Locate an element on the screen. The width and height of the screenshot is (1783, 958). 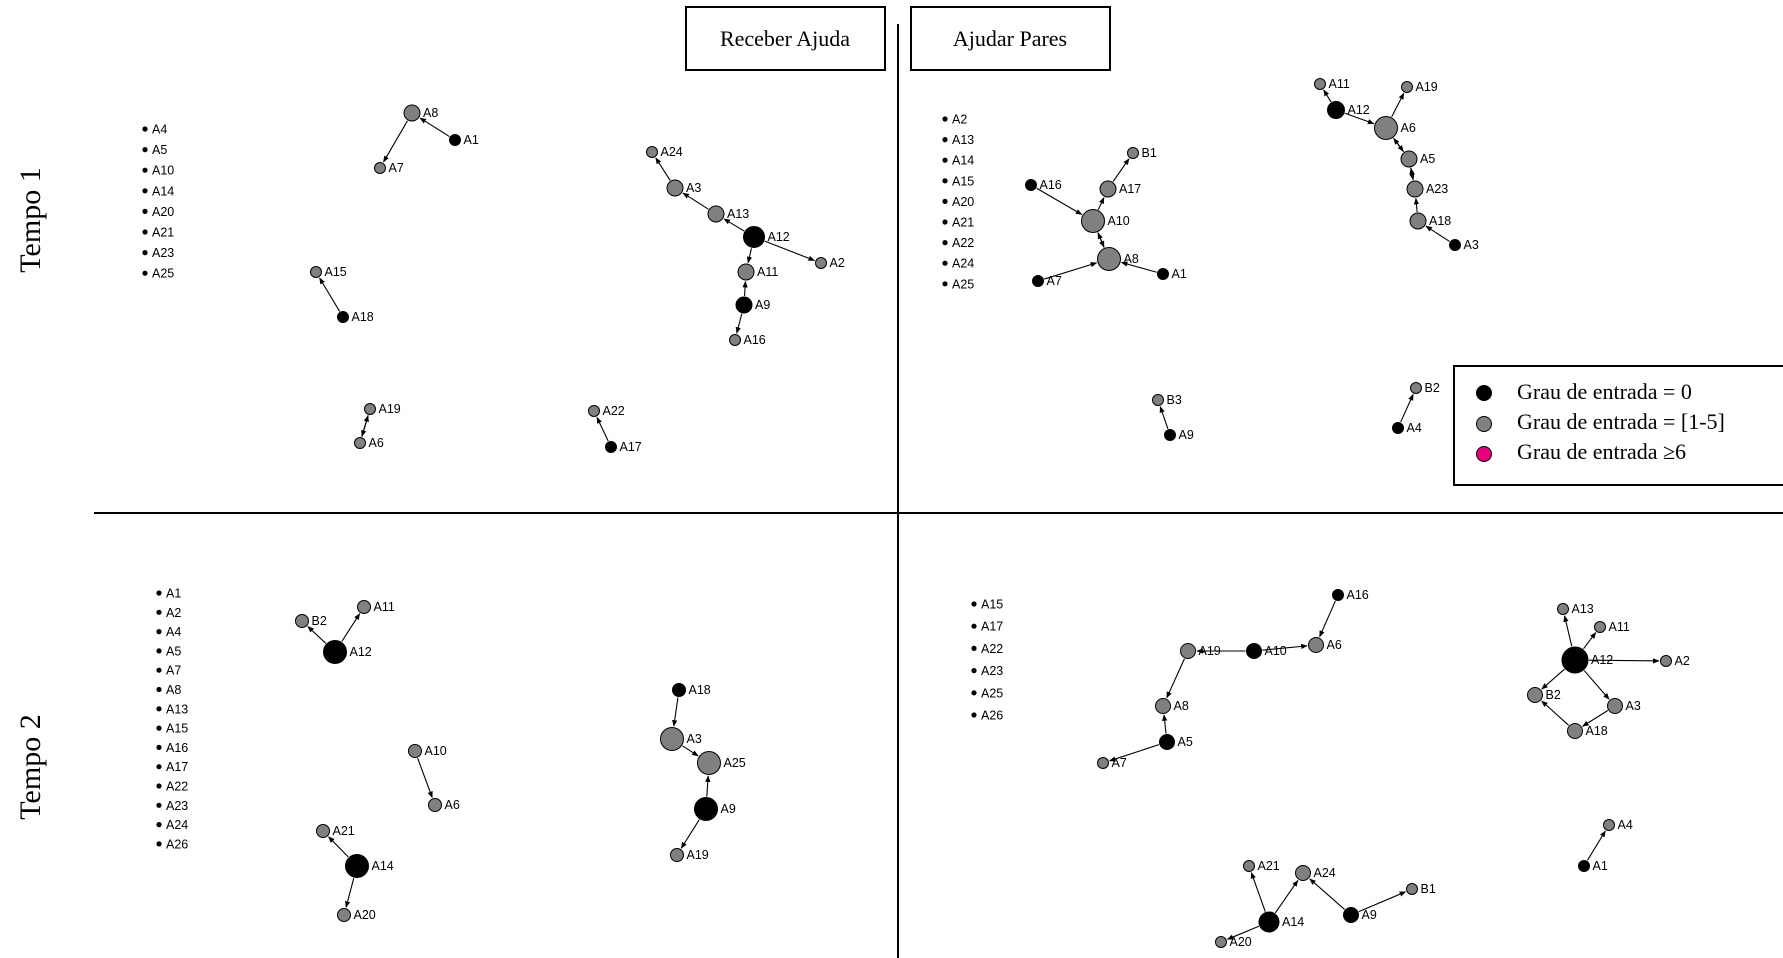
isolate-A16: A16 is located at coordinates (172, 748).